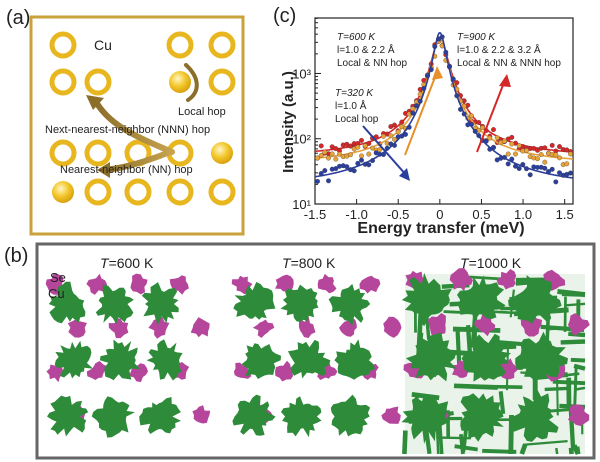 The height and width of the screenshot is (462, 600). I want to click on ylabel: Intensity (a.u.), so click(288, 122).